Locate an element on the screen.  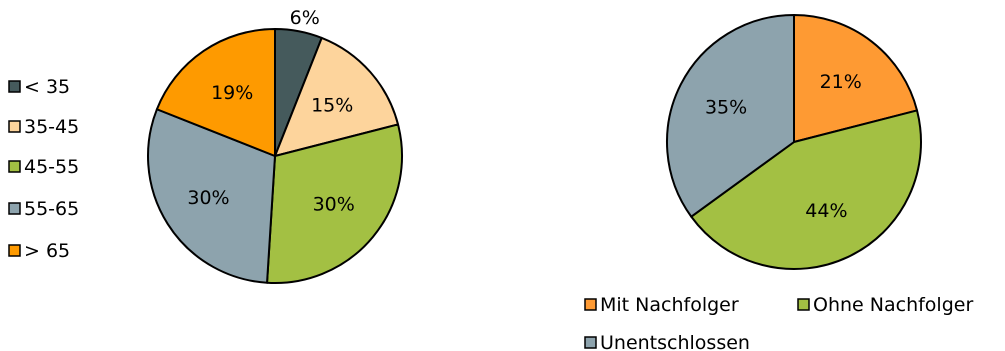
legend-item: < 35 is located at coordinates (39, 87).